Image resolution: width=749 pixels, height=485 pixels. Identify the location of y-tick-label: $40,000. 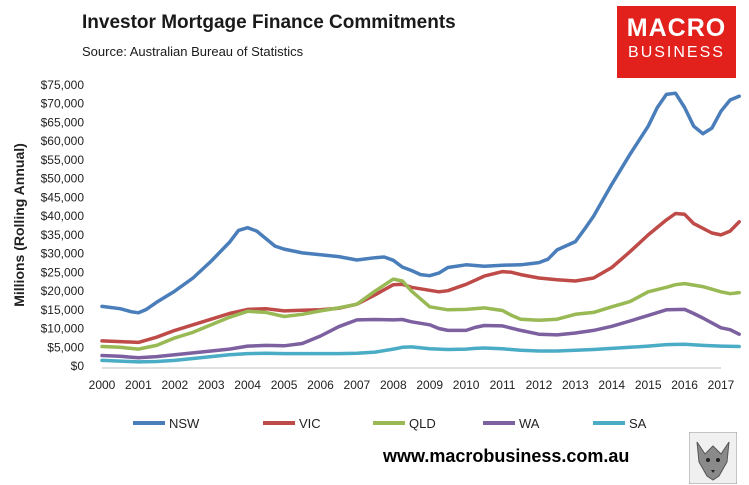
(63, 216).